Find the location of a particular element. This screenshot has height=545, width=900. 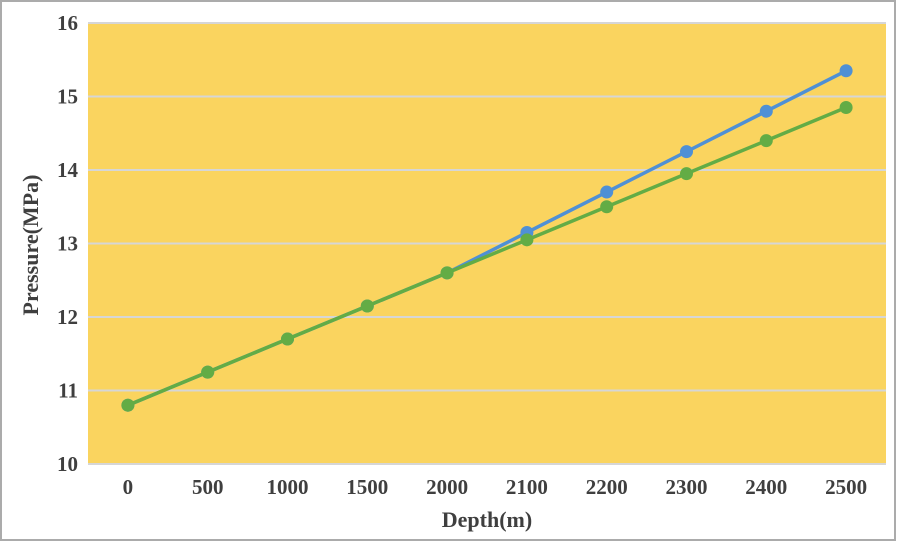

y-tick-label: 16 is located at coordinates (67, 23).